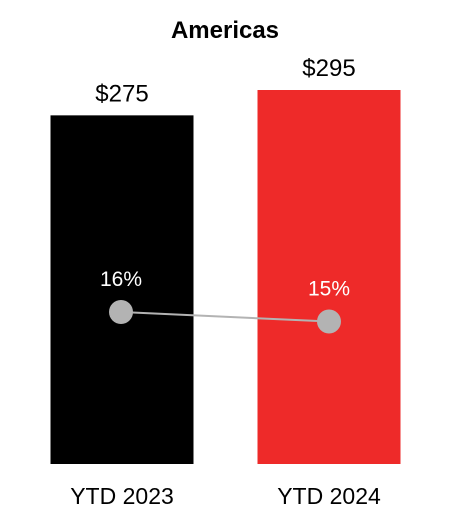 This screenshot has width=452, height=532. Describe the element at coordinates (329, 496) in the screenshot. I see `category-label-2: YTD 2024` at that location.